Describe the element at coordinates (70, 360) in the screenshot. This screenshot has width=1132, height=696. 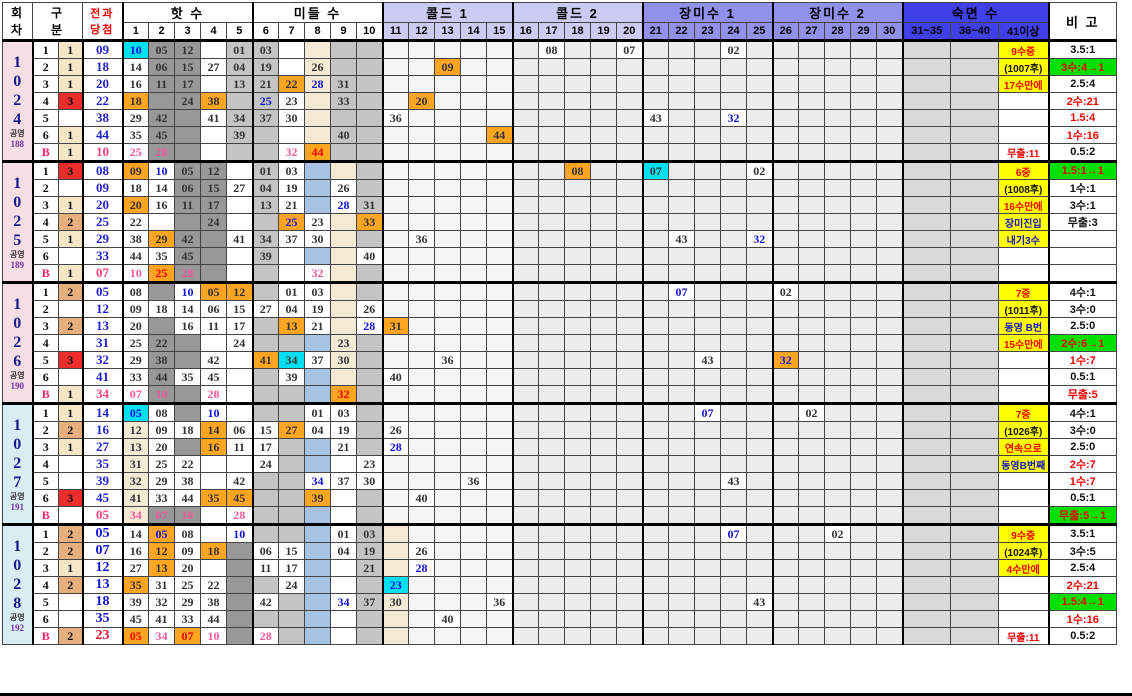
I see `gubun-sub-cell: 3` at that location.